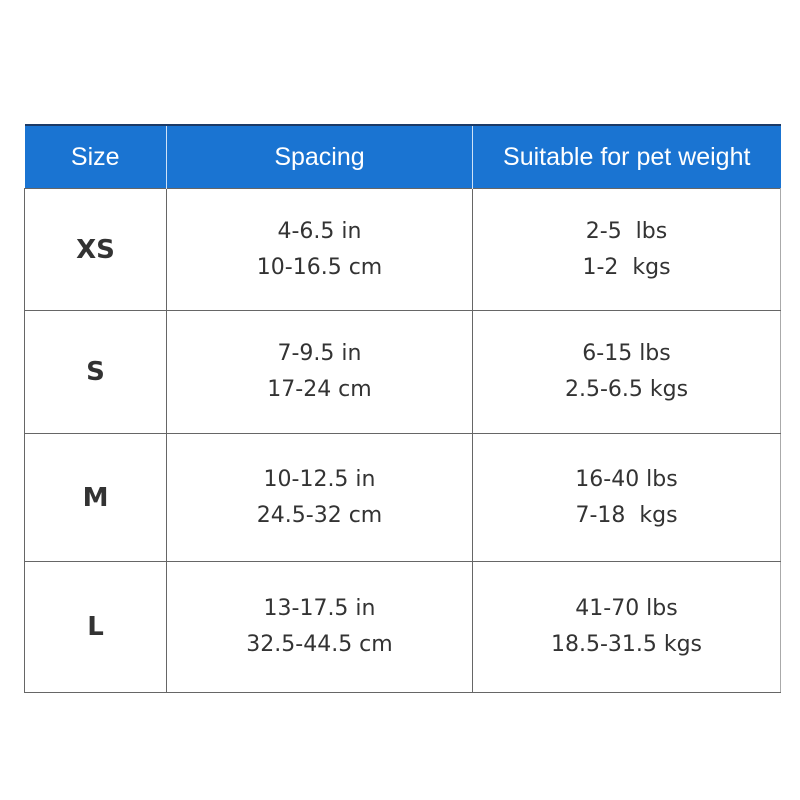 Image resolution: width=800 pixels, height=800 pixels. What do you see at coordinates (626, 644) in the screenshot?
I see `weight-kgs: 18.5-31.5 kgs` at bounding box center [626, 644].